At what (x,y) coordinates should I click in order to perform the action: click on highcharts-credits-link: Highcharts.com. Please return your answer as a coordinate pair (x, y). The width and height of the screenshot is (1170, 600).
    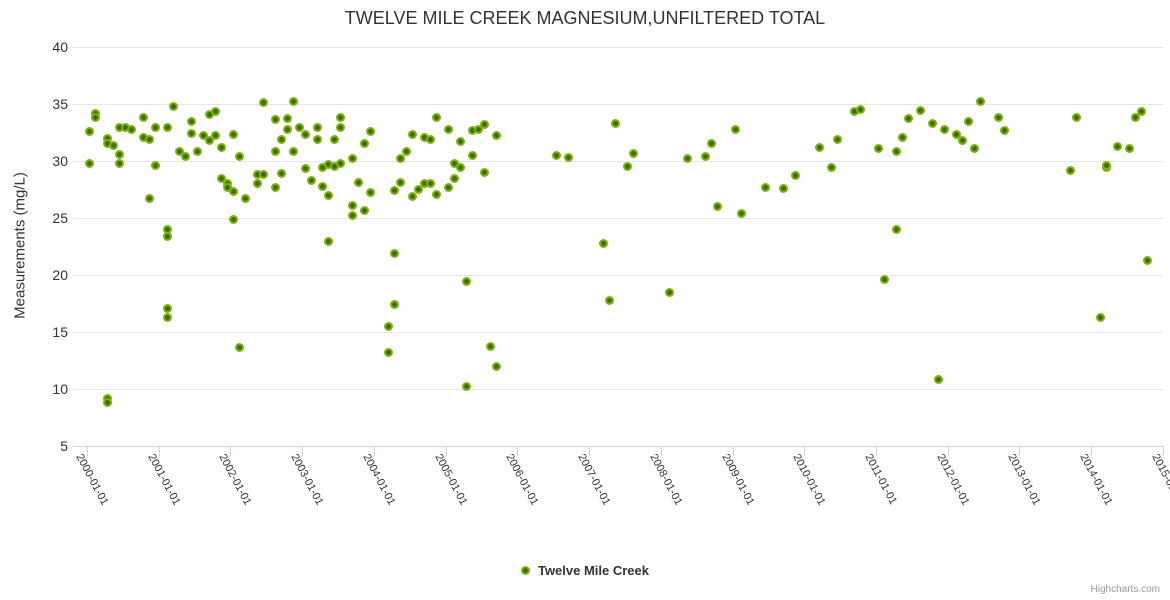
    Looking at the image, I should click on (1125, 589).